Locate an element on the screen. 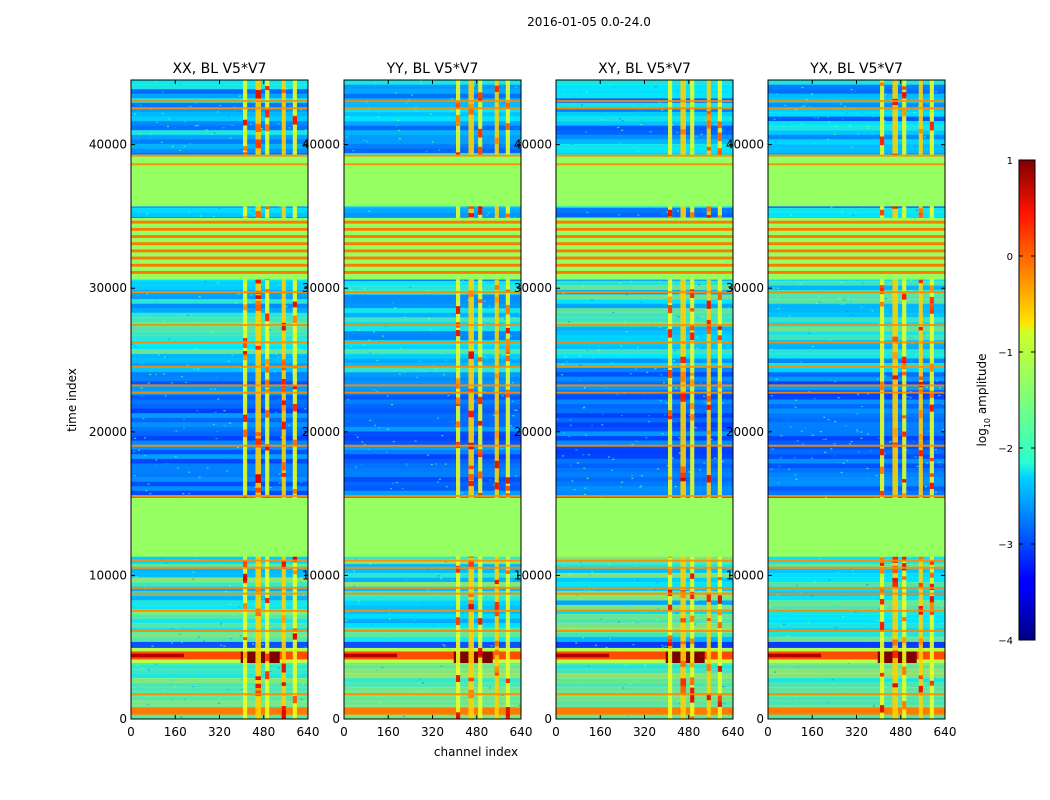 Image resolution: width=1050 pixels, height=800 pixels. colorbar: −4 −3 −2 −1 0 1 log10 amplitude is located at coordinates (1005, 401).